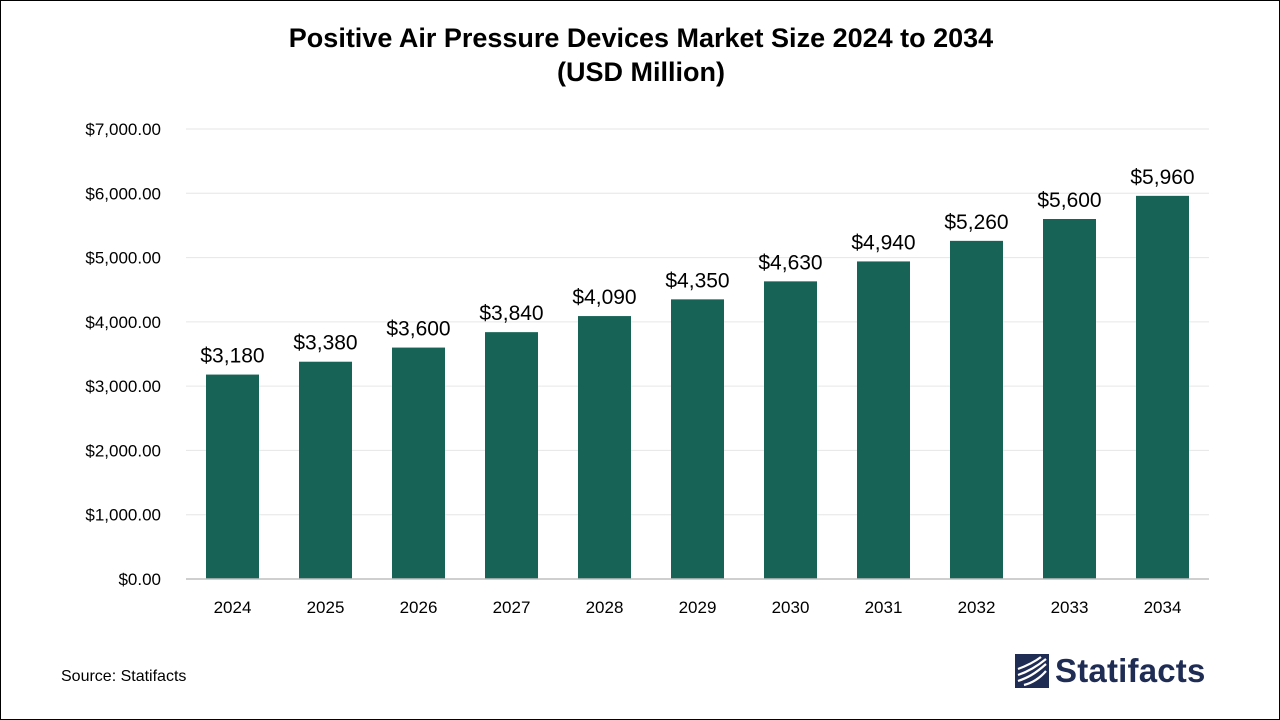  What do you see at coordinates (123, 386) in the screenshot?
I see `y-tick-label: $3,000.00` at bounding box center [123, 386].